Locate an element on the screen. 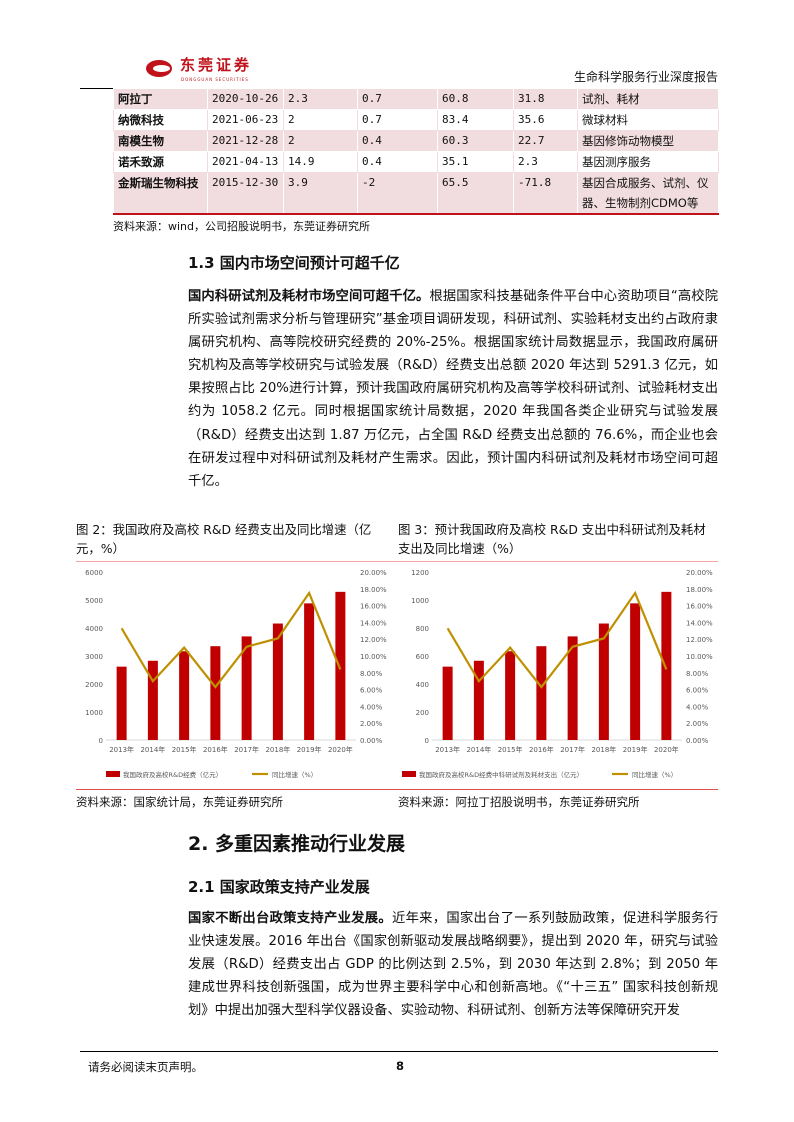 This screenshot has width=794, height=1122. table-cell: 2021-04-13 is located at coordinates (245, 162).